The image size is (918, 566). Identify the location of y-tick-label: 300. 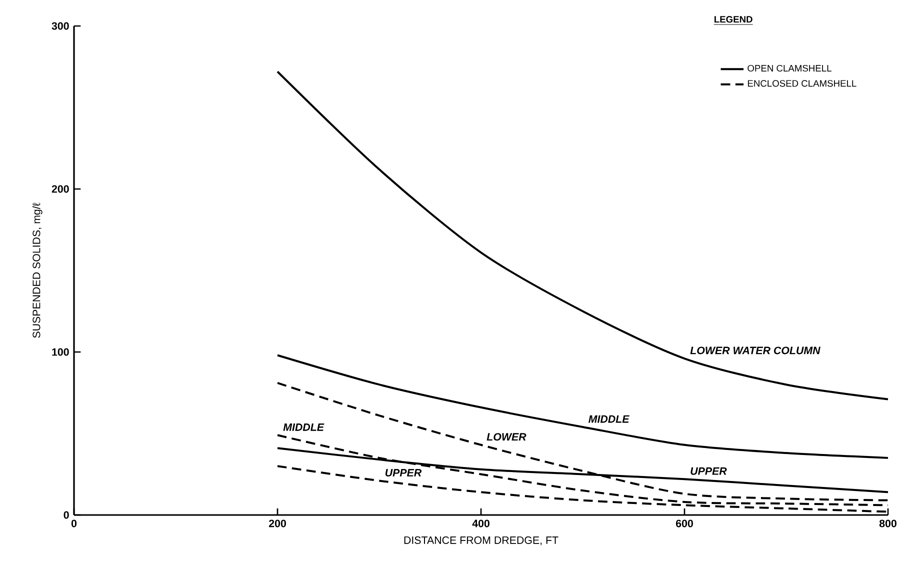
(60, 26).